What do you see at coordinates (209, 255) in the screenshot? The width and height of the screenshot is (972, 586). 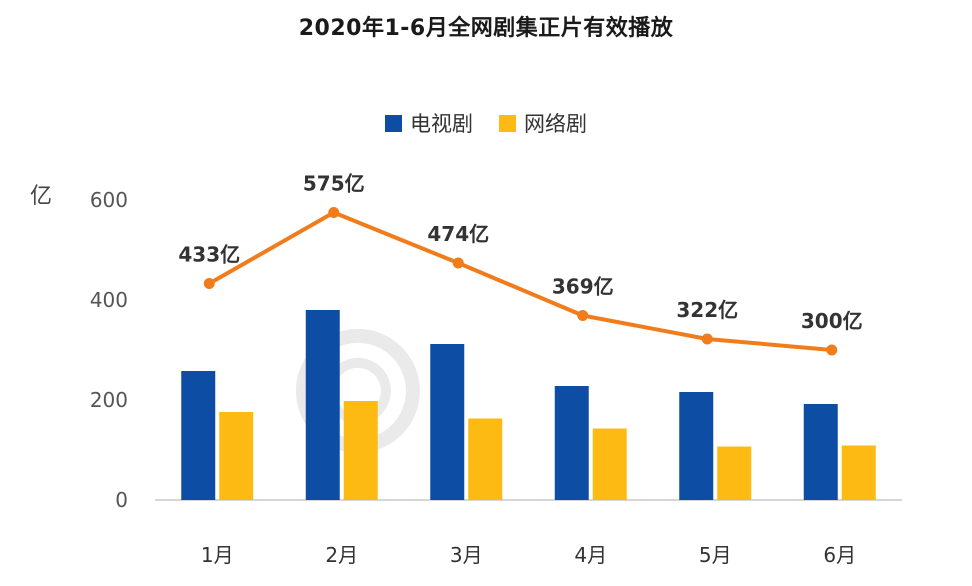 I see `data-label: 433亿` at bounding box center [209, 255].